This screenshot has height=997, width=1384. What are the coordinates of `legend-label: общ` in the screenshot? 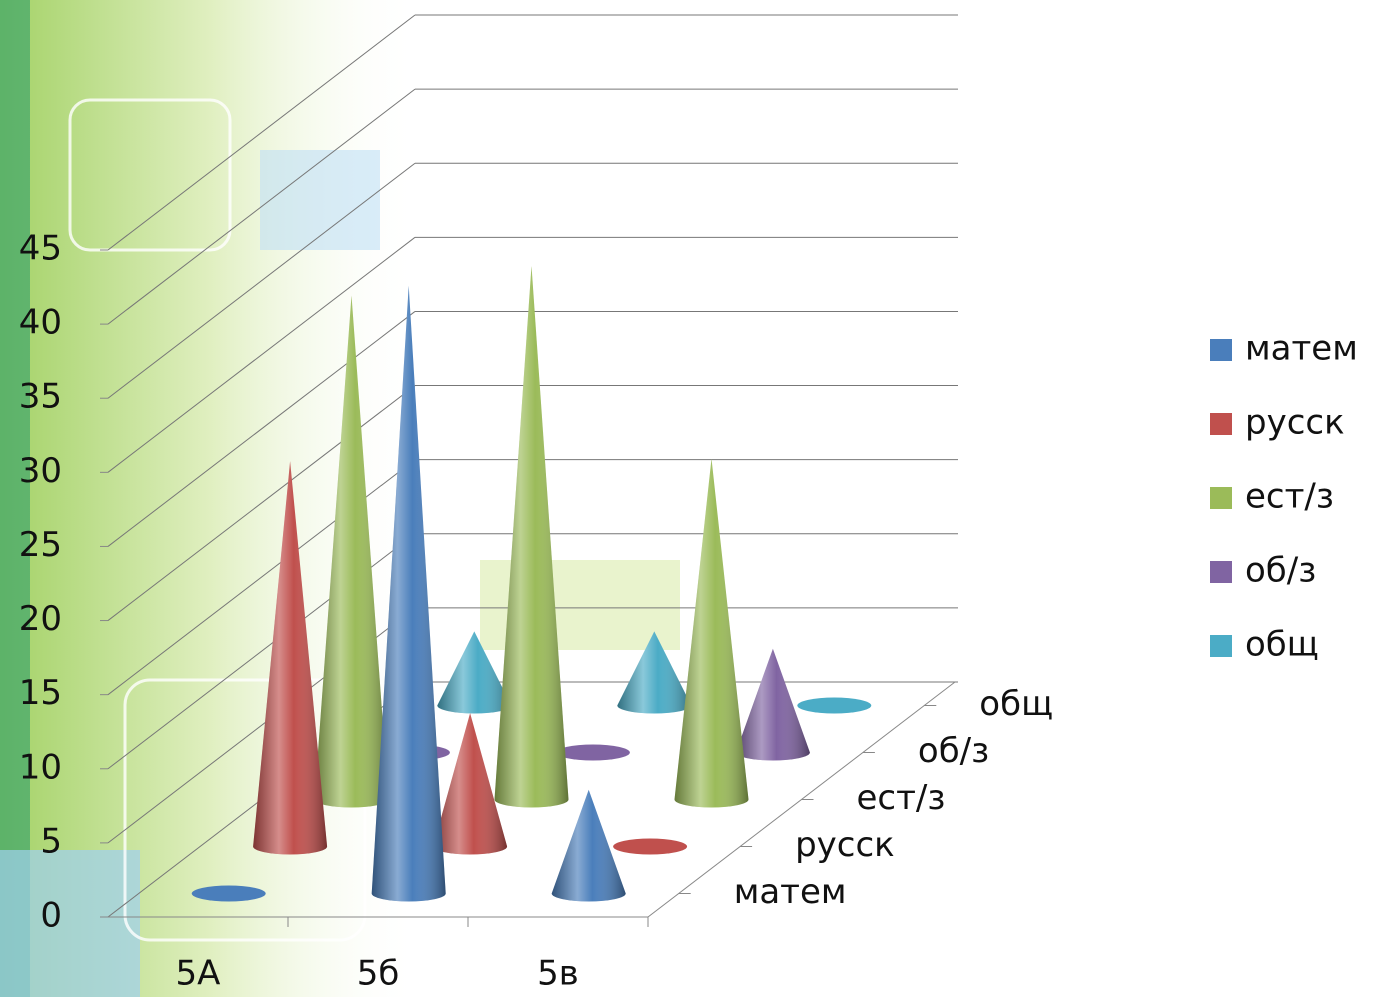 It's located at (1282, 645).